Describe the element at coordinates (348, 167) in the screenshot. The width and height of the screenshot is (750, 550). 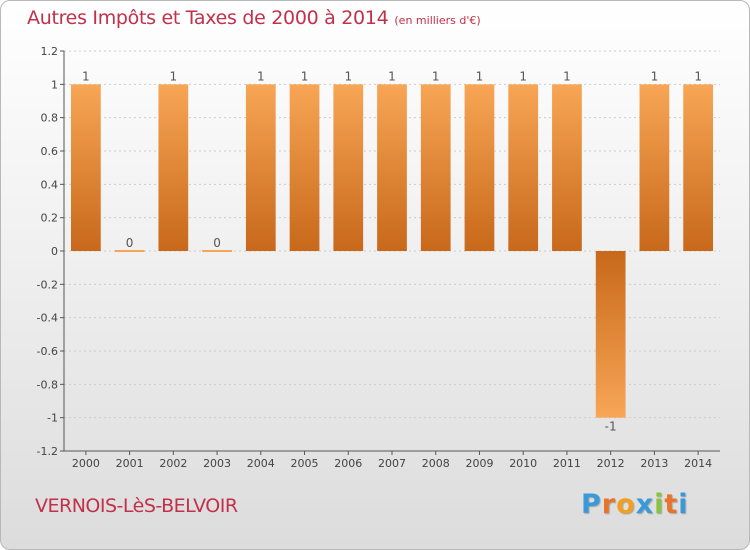
I see `bar-2006` at that location.